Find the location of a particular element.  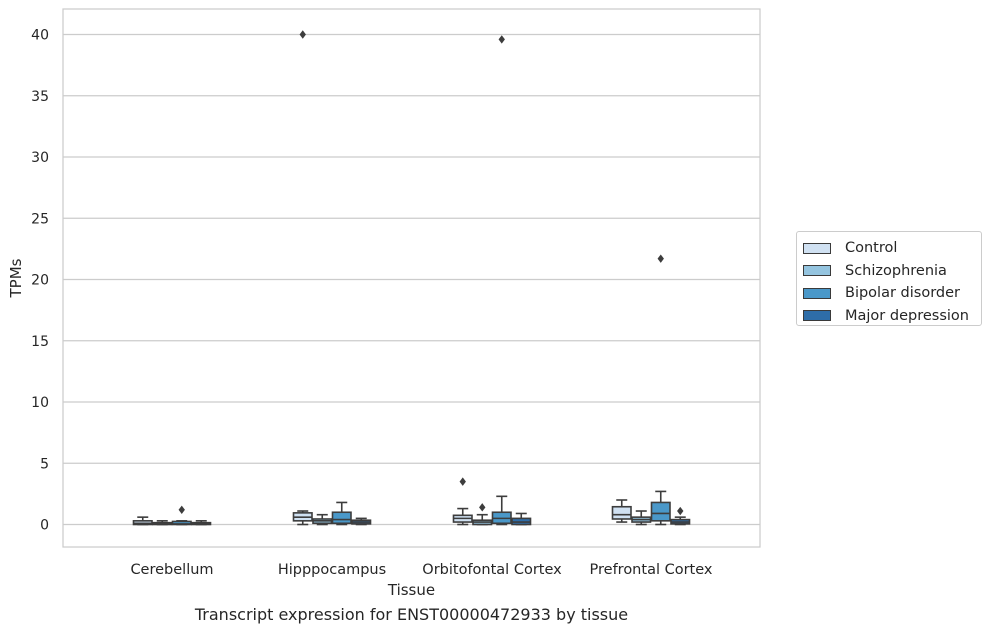

legend-swatch-bipolar is located at coordinates (817, 293).